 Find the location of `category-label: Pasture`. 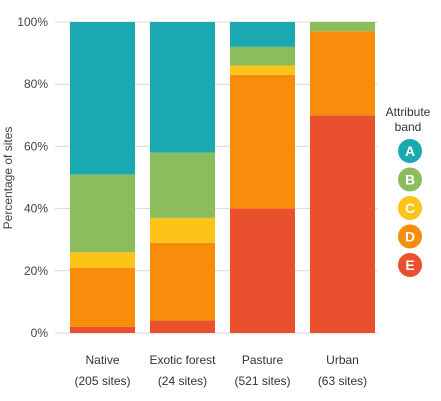

category-label: Pasture is located at coordinates (263, 360).